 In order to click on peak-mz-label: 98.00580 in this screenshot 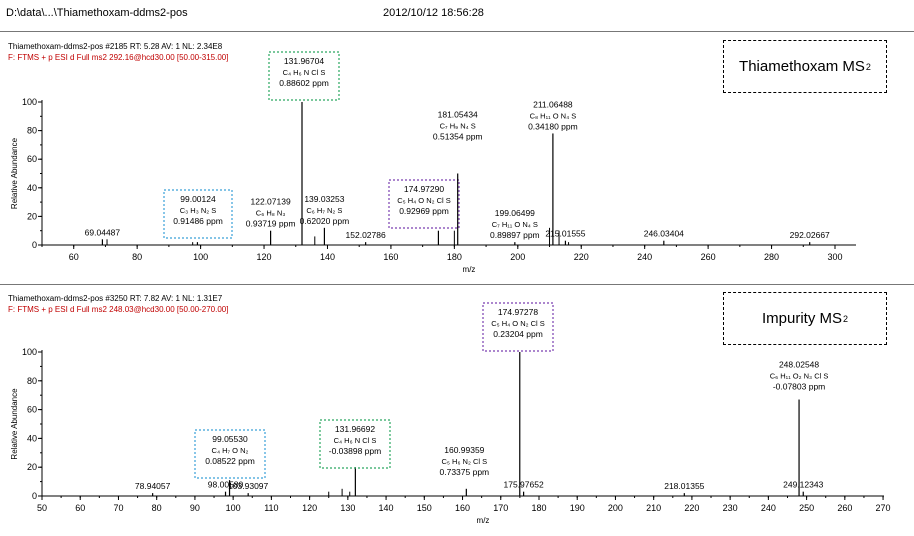, I will do `click(226, 485)`.